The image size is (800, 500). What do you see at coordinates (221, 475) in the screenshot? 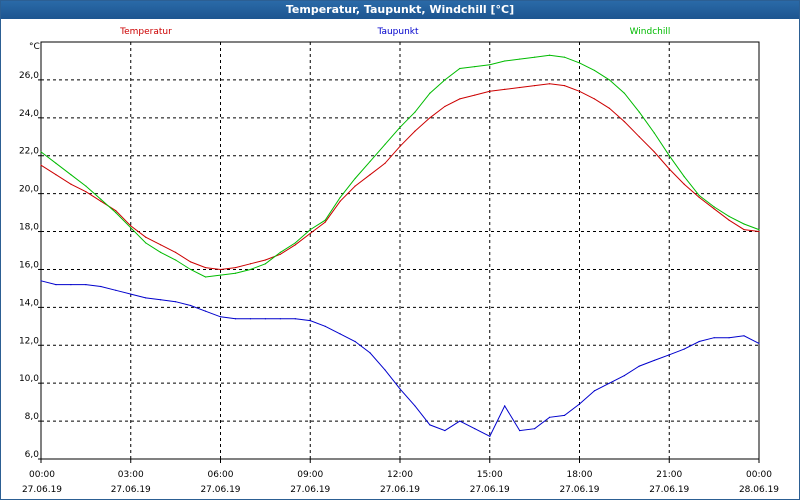
I see `x-tick-time: 06:00` at bounding box center [221, 475].